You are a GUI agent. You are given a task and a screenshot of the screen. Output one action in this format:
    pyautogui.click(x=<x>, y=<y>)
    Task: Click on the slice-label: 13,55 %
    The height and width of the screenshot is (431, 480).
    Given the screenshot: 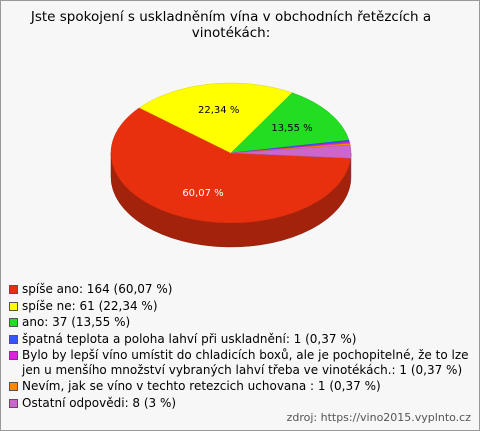 What is the action you would take?
    pyautogui.click(x=291, y=128)
    